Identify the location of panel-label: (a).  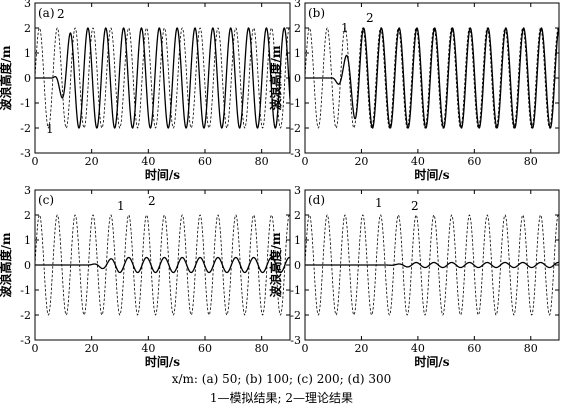
(46, 13).